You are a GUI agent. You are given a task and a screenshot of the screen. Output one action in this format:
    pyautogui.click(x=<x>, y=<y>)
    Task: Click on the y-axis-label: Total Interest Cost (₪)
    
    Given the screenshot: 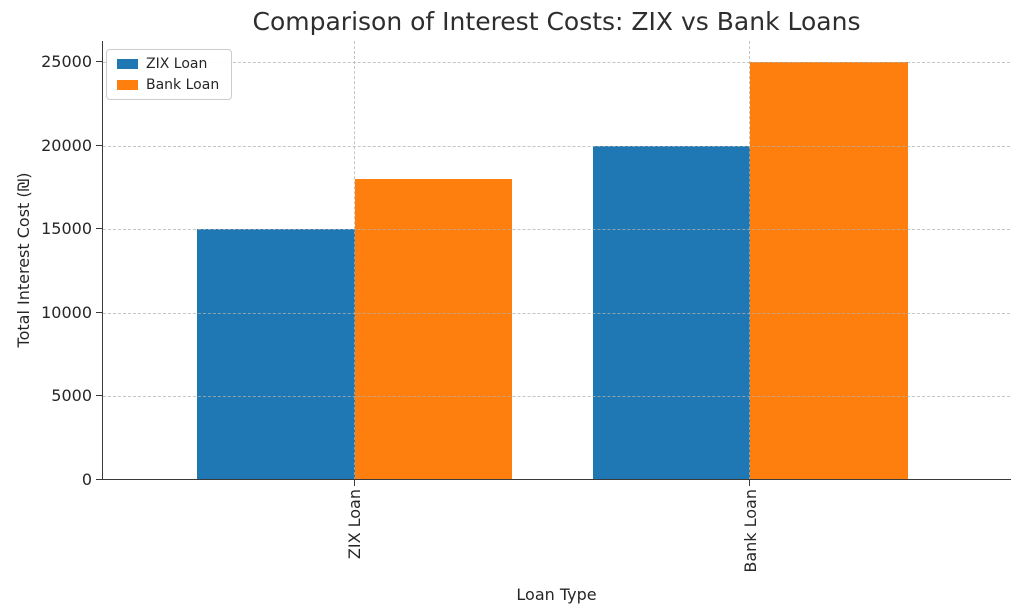 What is the action you would take?
    pyautogui.click(x=23, y=260)
    